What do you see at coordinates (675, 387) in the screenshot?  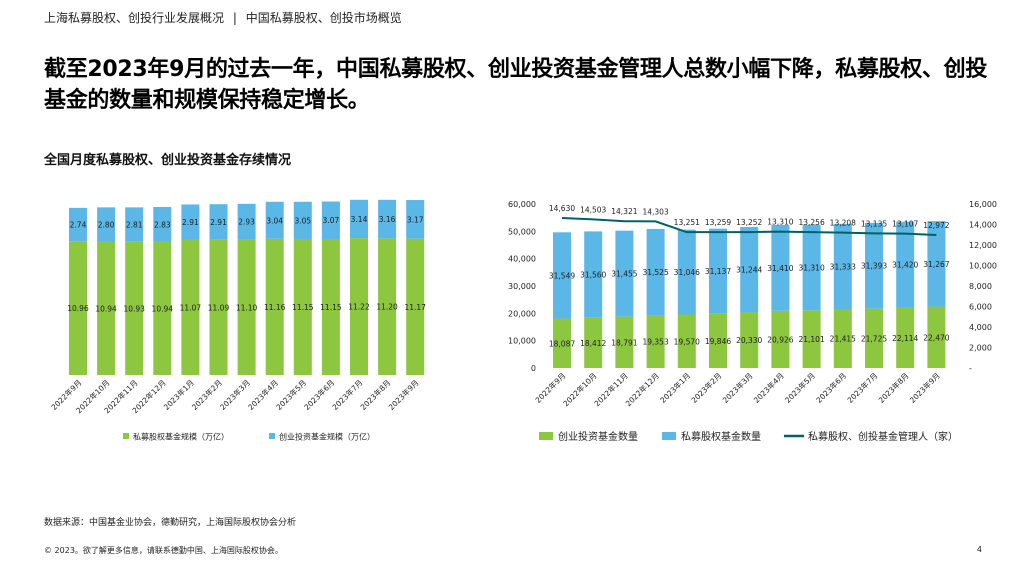 I see `x-tick-label: 2023年1月` at bounding box center [675, 387].